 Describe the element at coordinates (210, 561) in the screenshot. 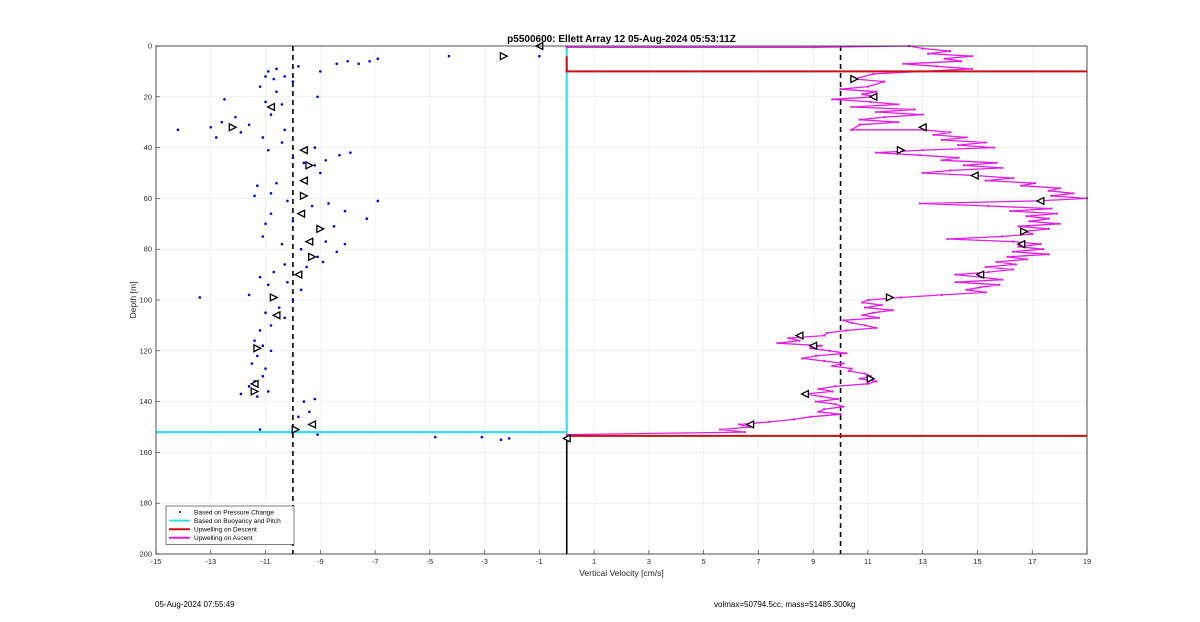

I see `x-tick-label: -13` at that location.